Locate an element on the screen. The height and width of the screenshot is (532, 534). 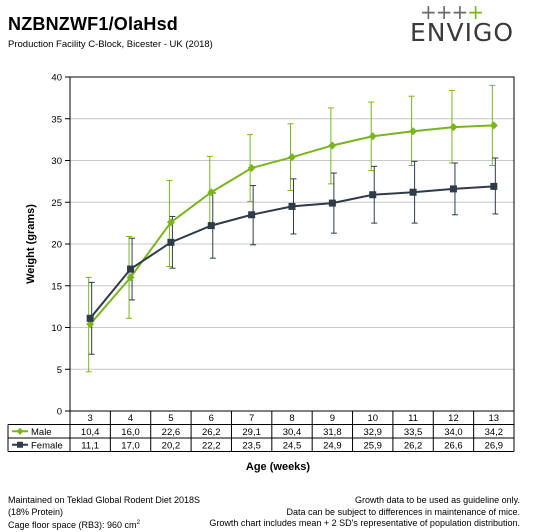
legend-marker-male is located at coordinates (20, 431).